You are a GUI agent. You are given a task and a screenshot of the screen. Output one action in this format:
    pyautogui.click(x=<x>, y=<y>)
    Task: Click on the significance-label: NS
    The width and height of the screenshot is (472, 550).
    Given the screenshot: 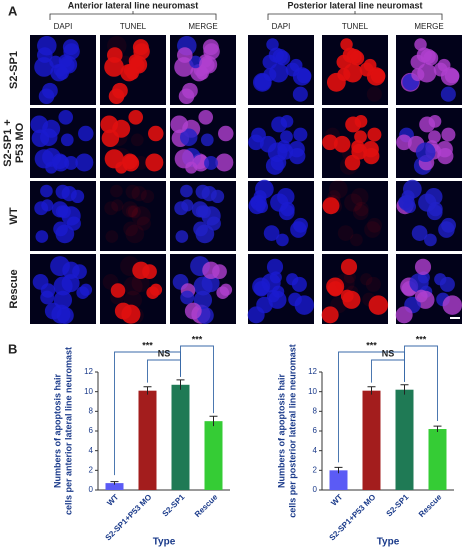 What is the action you would take?
    pyautogui.click(x=164, y=353)
    